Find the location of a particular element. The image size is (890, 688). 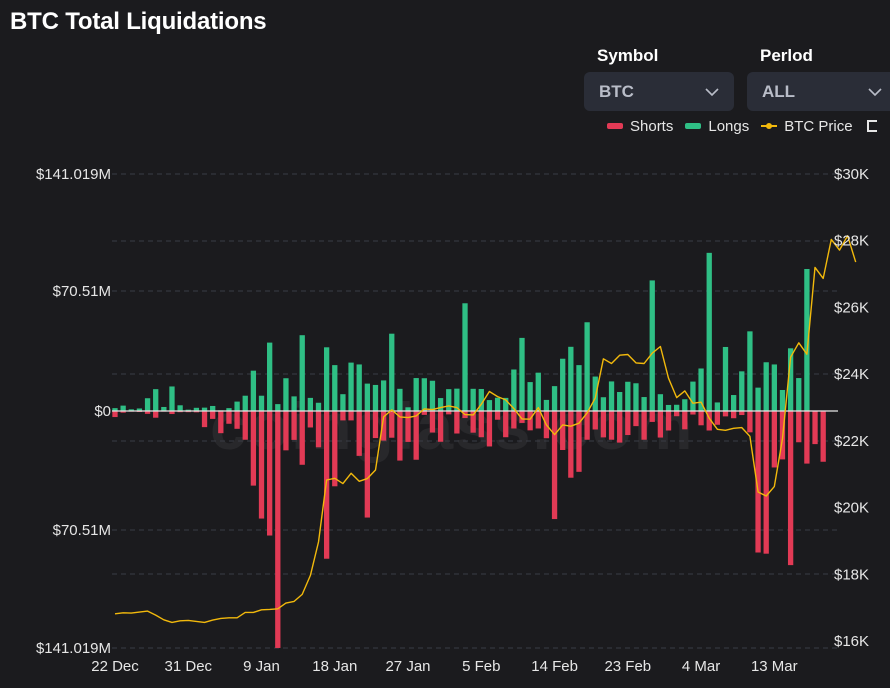

x-axis-tick-label: 31 Dec is located at coordinates (189, 666).